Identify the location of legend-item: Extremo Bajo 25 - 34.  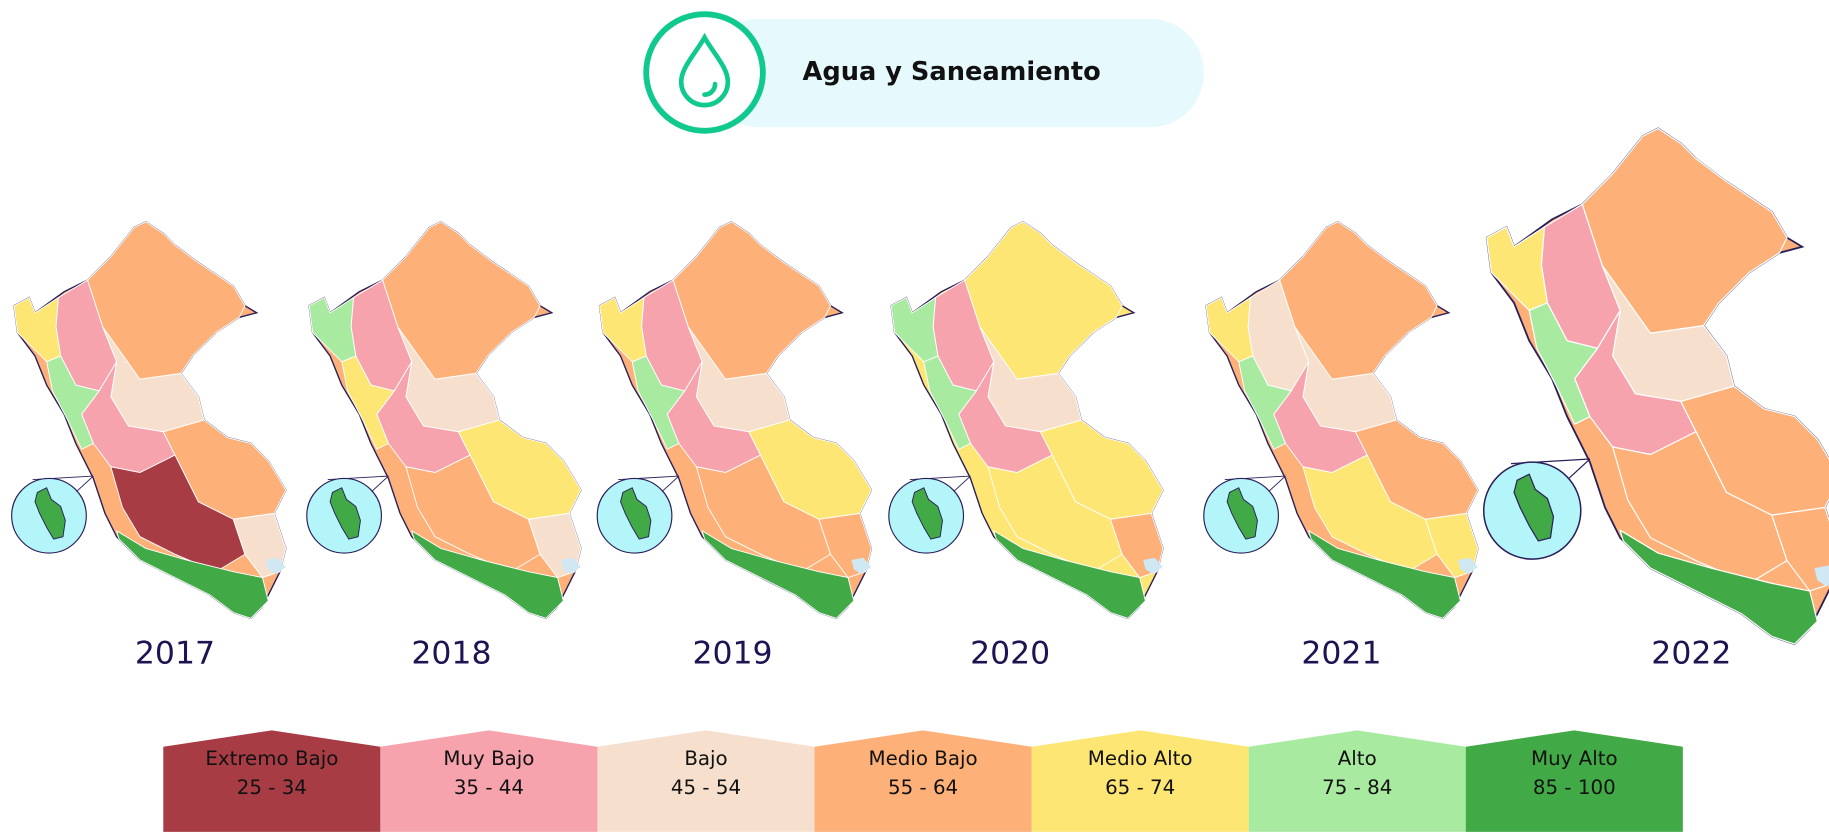
(272, 781).